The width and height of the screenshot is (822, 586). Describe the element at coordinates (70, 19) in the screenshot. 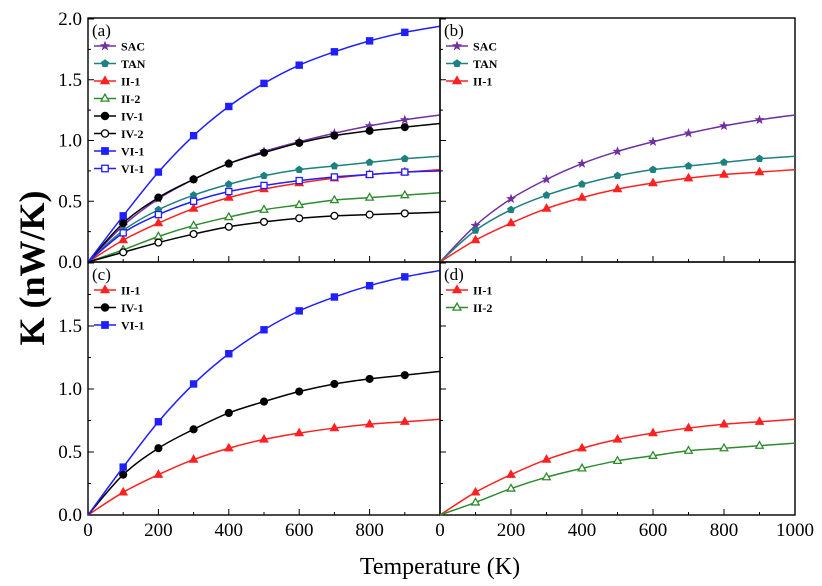

I see `y-tick-label: 2.0` at that location.